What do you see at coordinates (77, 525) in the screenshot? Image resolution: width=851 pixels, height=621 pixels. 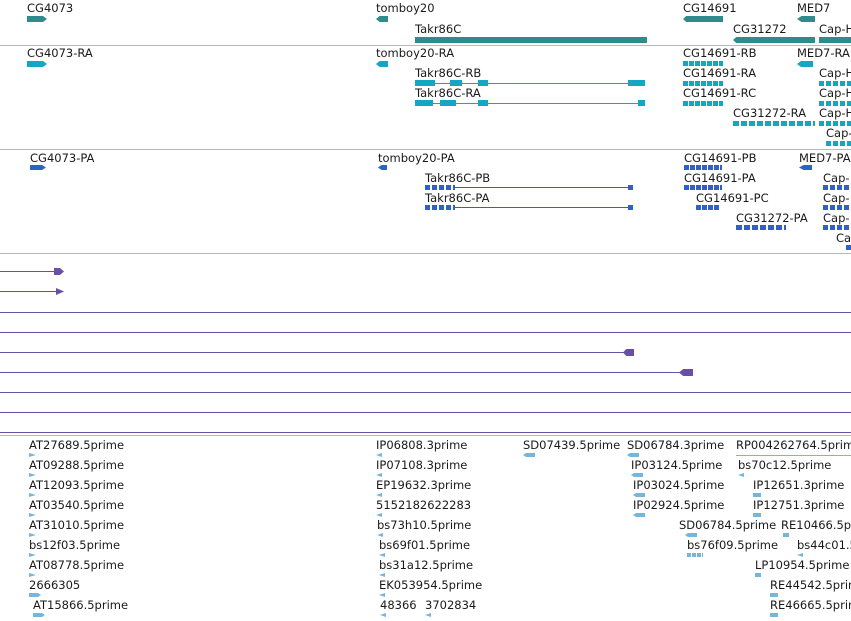 I see `est-label: AT31010.5prime` at bounding box center [77, 525].